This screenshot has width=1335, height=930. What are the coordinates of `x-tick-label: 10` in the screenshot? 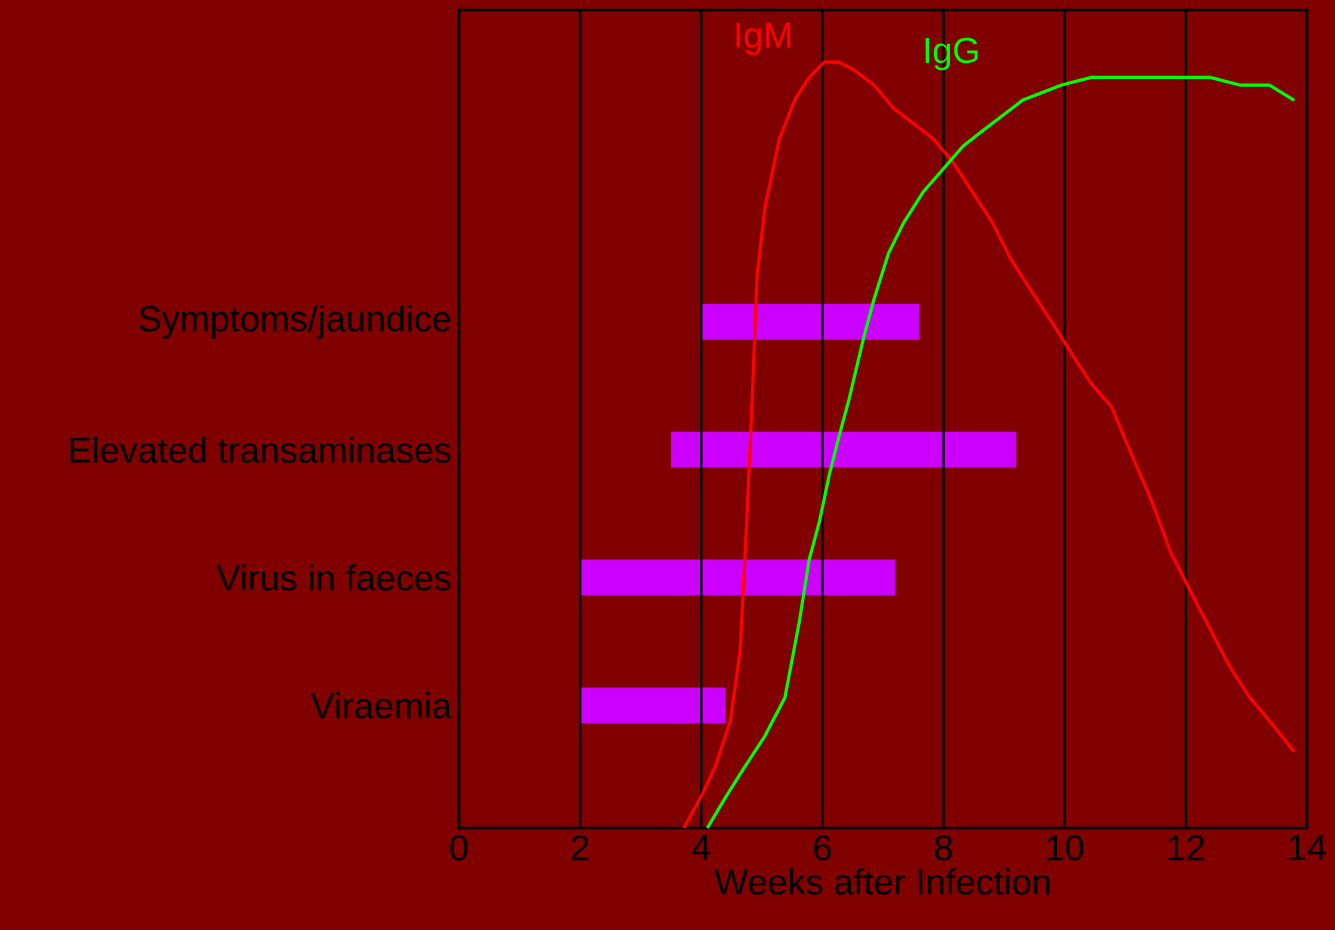 It's located at (1065, 848).